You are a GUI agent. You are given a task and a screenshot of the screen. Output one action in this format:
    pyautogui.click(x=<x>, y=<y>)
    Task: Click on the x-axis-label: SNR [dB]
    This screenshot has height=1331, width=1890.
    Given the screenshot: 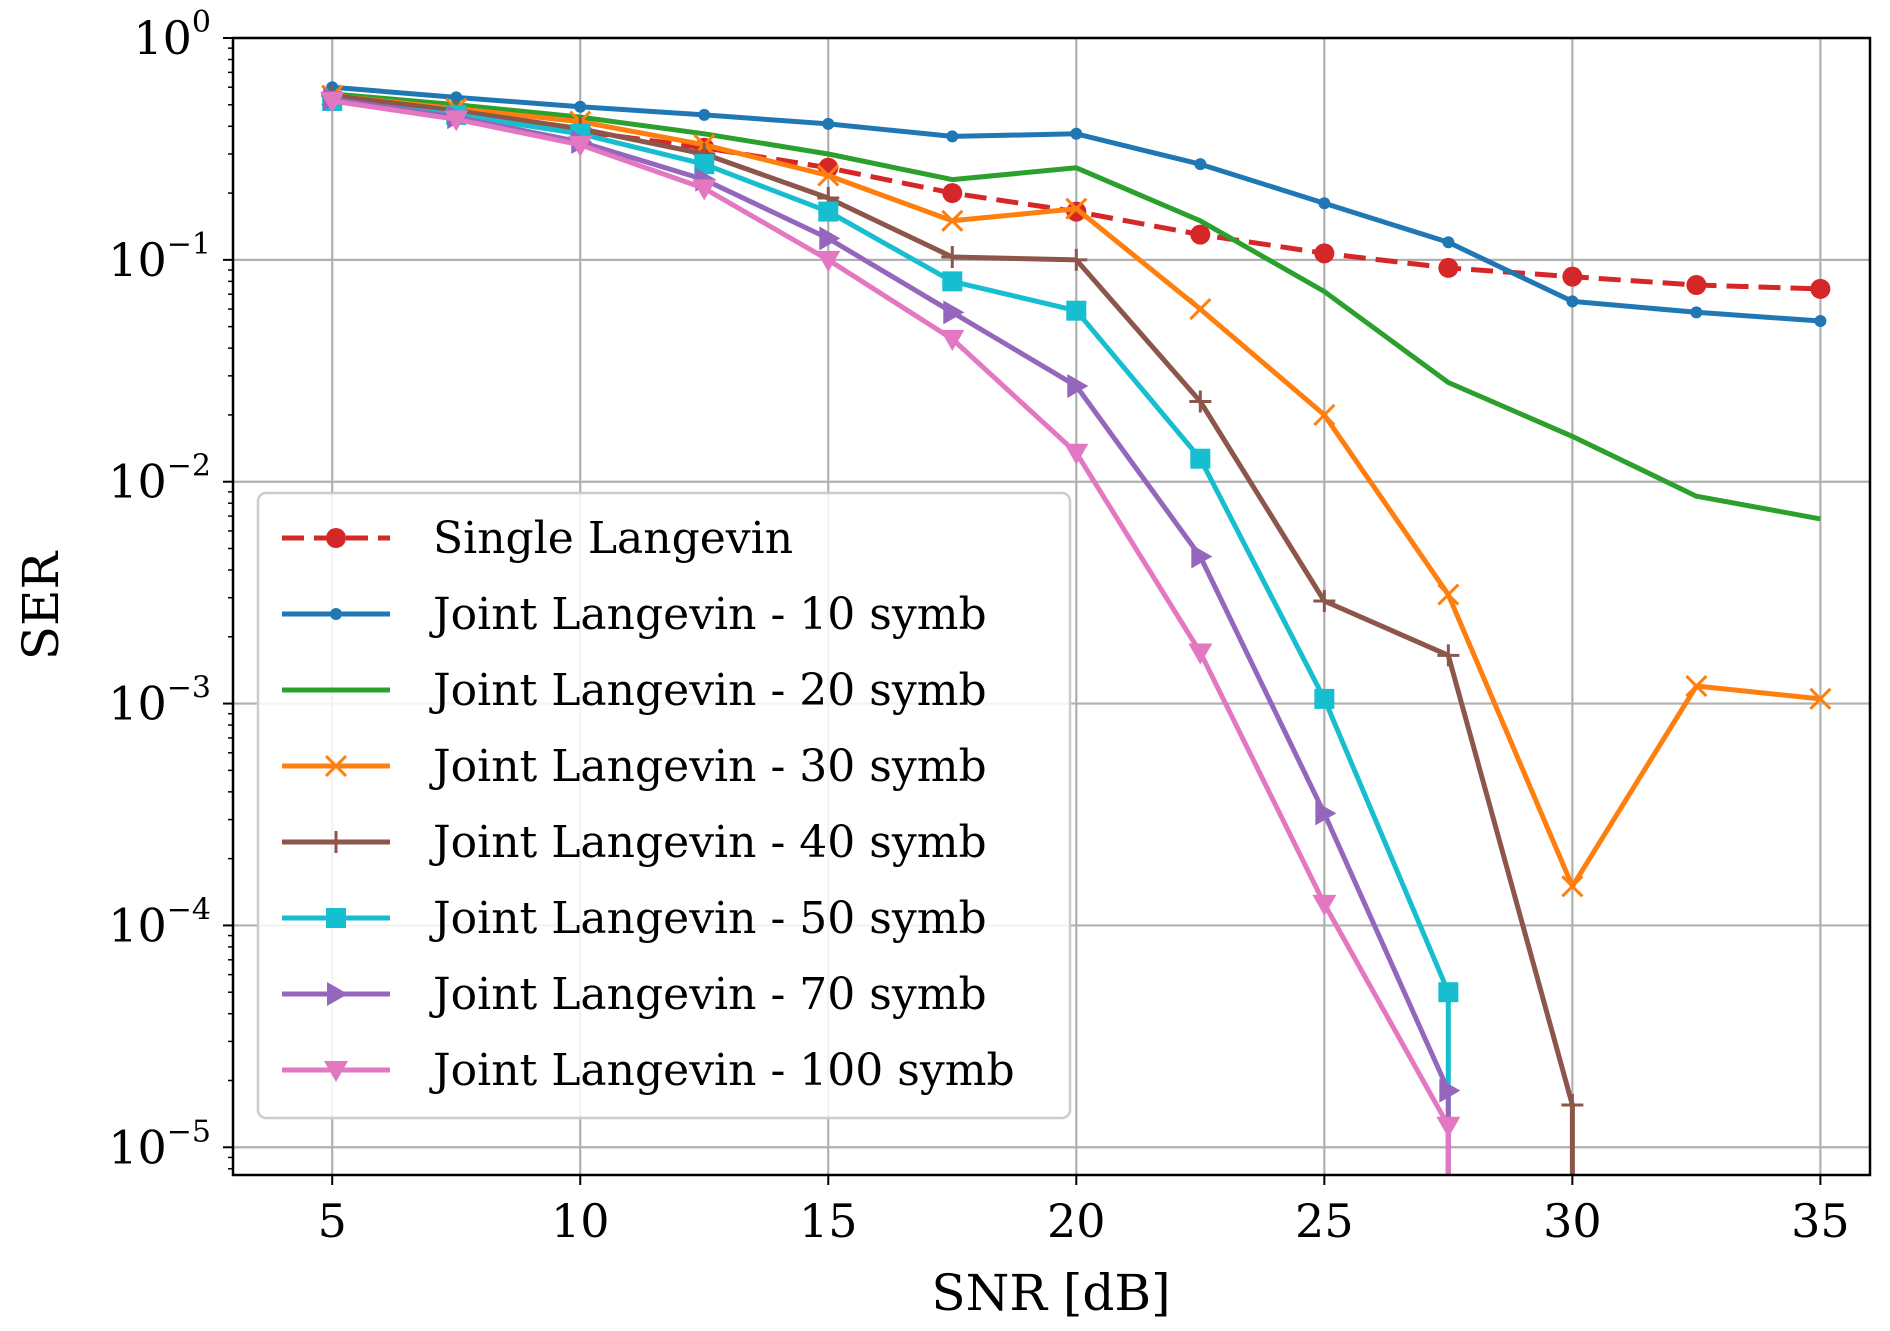 What is the action you would take?
    pyautogui.click(x=1050, y=1293)
    